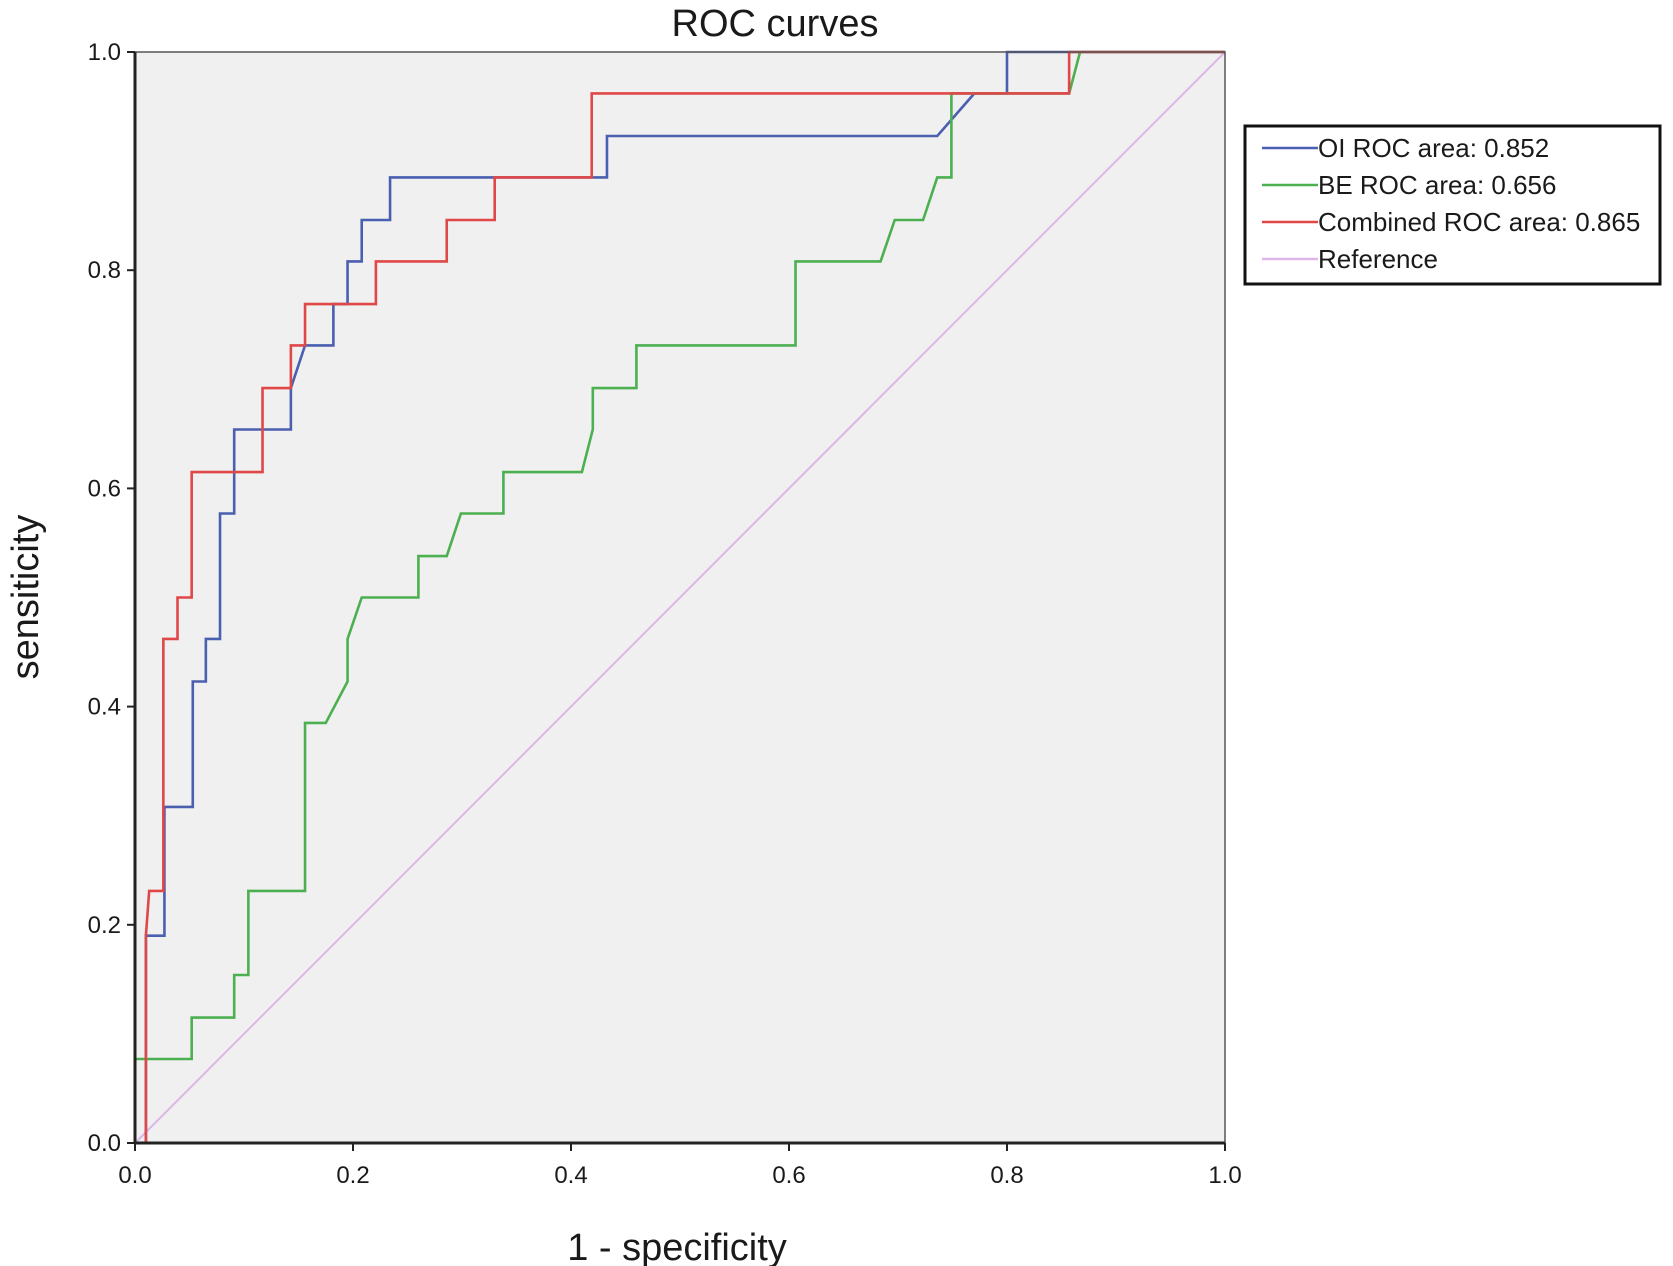  Describe the element at coordinates (104, 925) in the screenshot. I see `y-tick-label: 0.2` at that location.